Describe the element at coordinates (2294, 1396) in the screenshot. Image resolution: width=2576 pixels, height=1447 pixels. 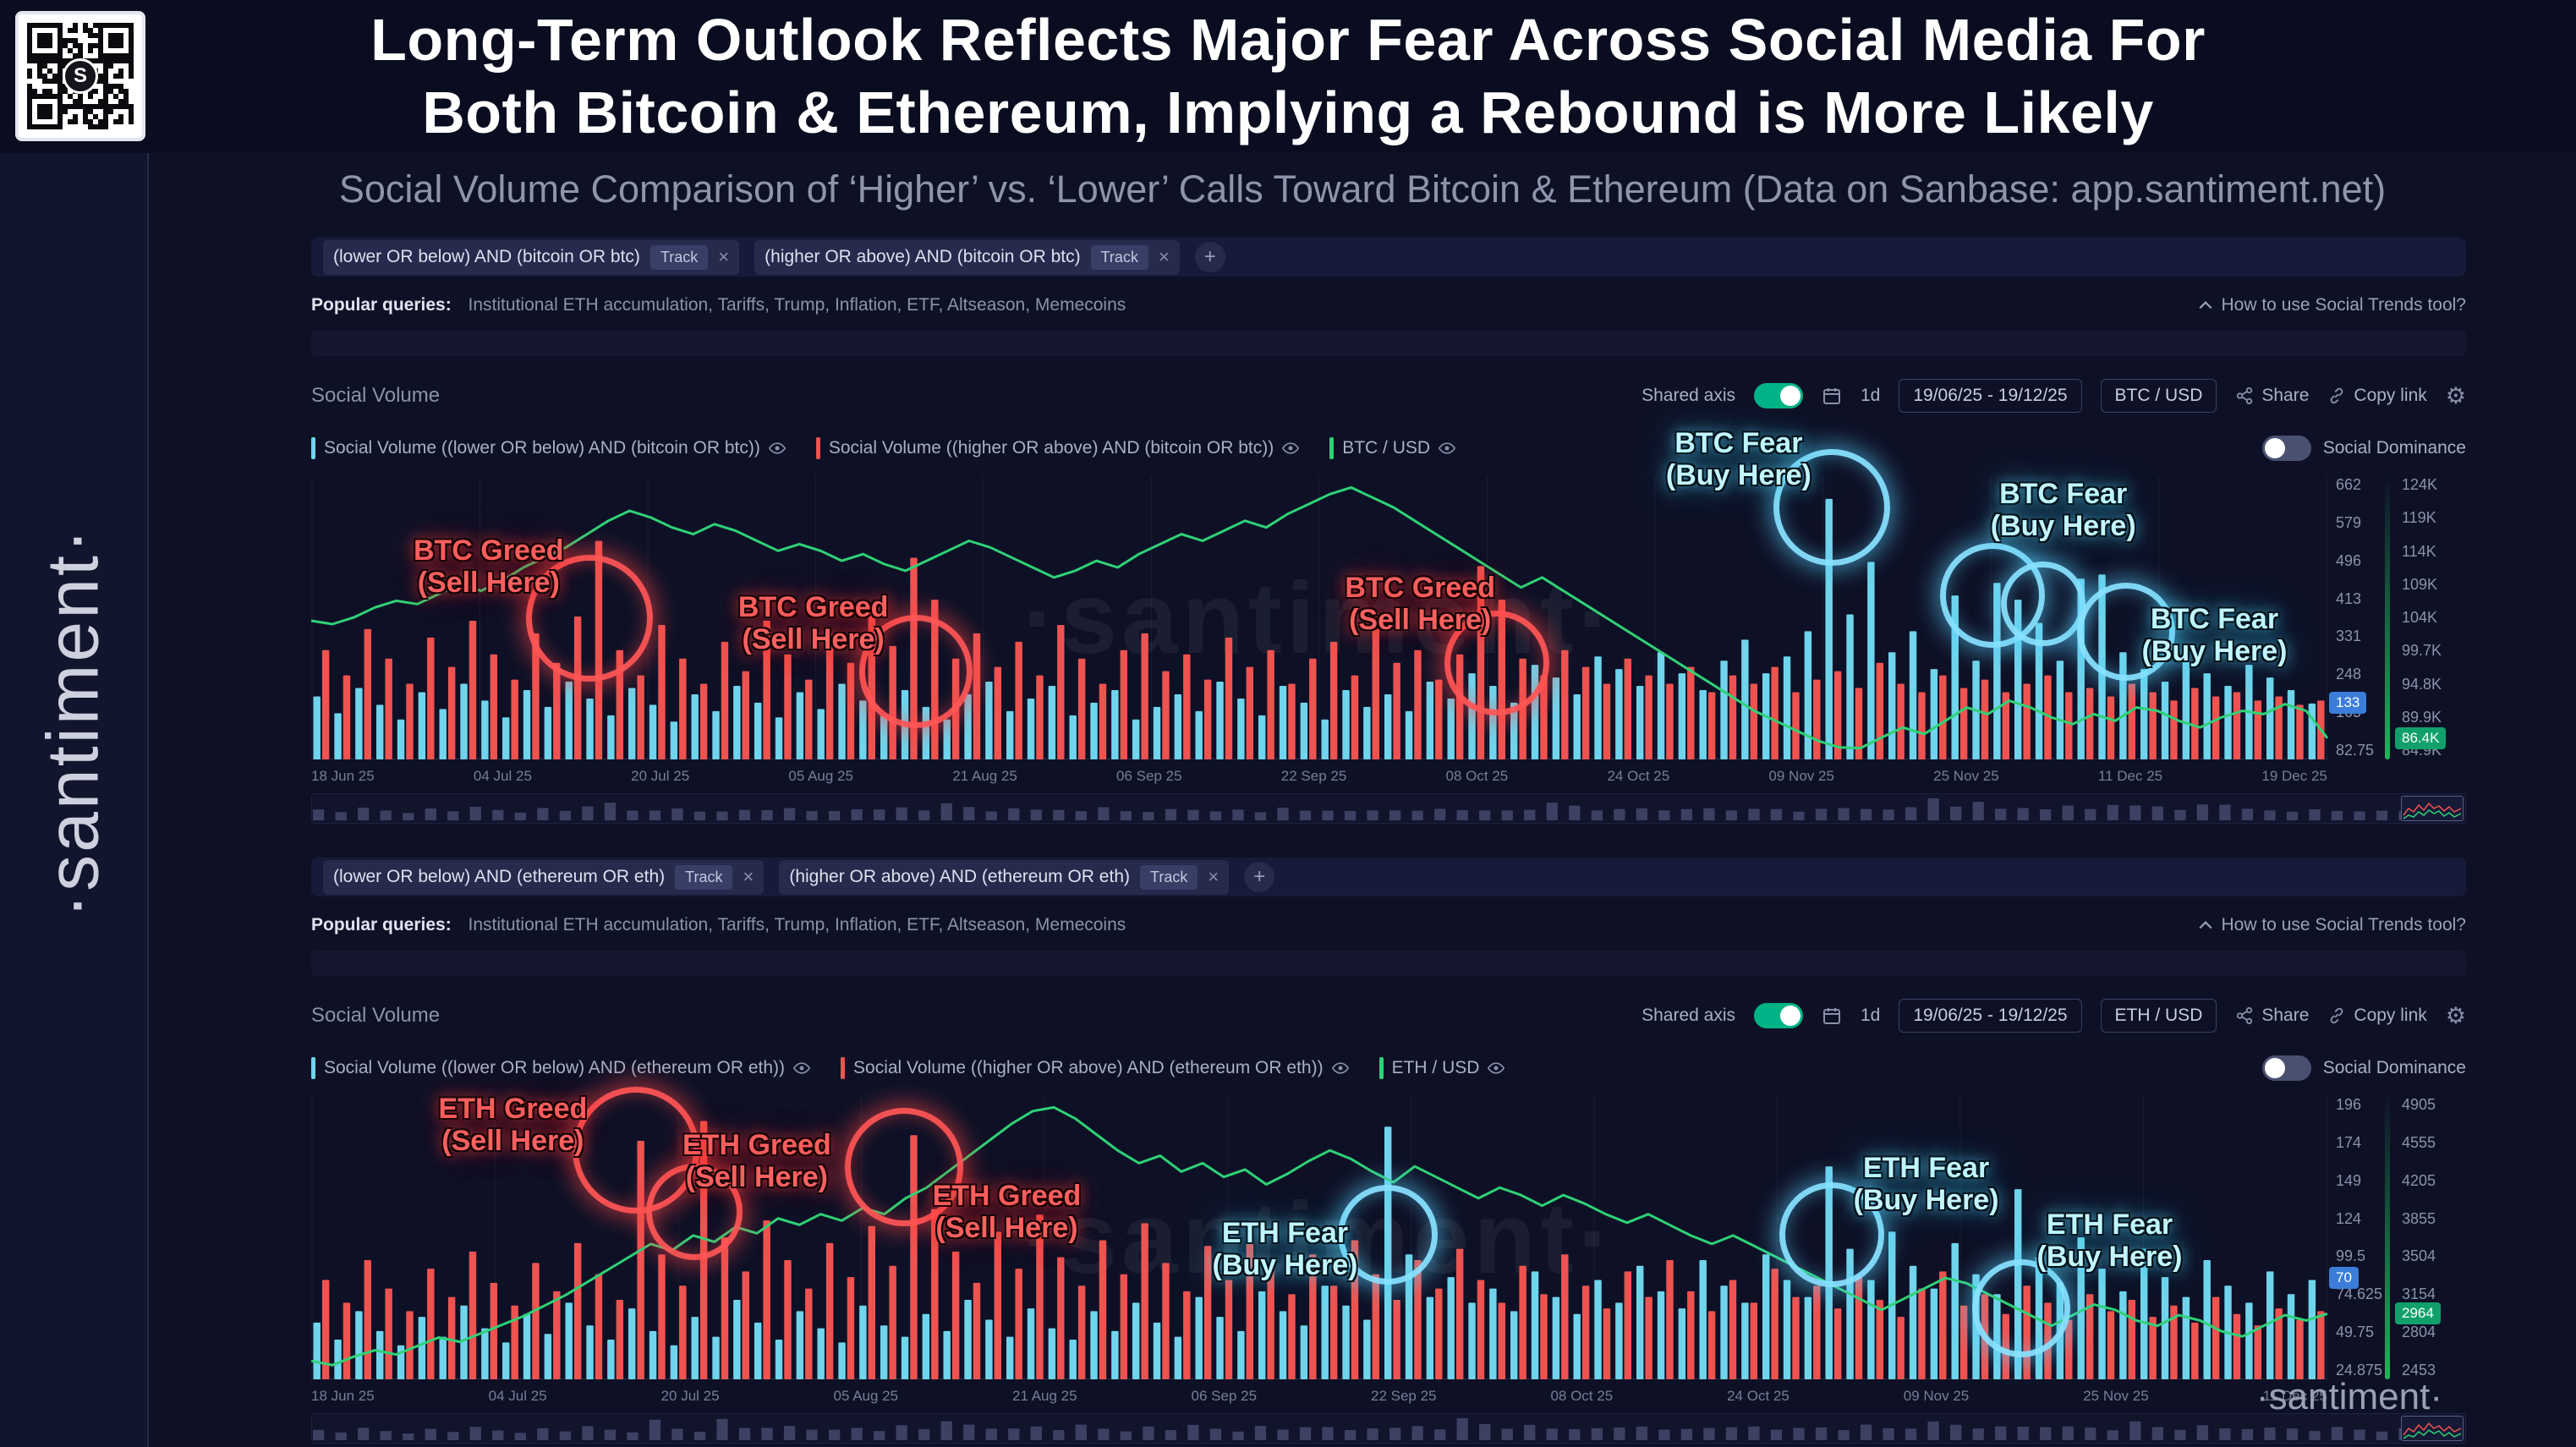
I see `x-axis-label: 11 Dec 25` at that location.